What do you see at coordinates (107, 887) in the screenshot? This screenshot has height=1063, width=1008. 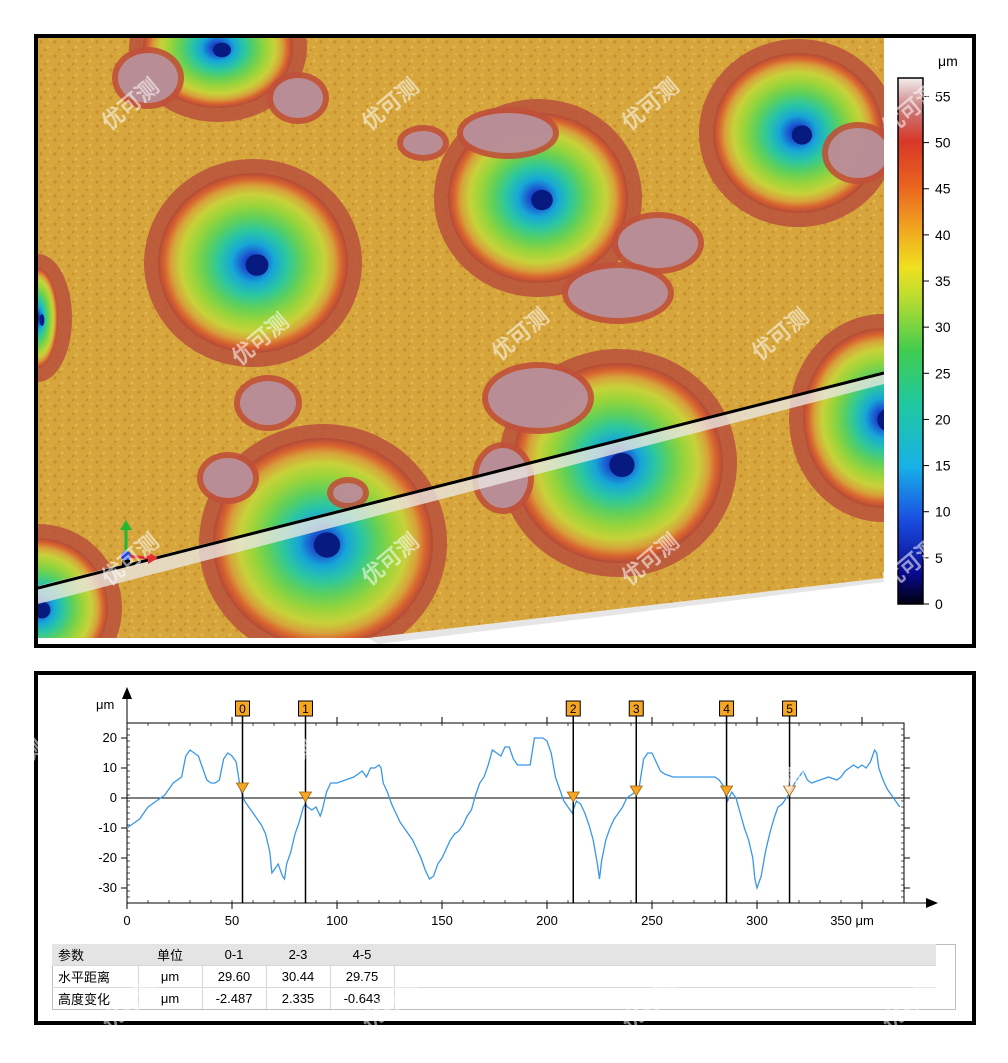 I see `y-tick-label: -30` at bounding box center [107, 887].